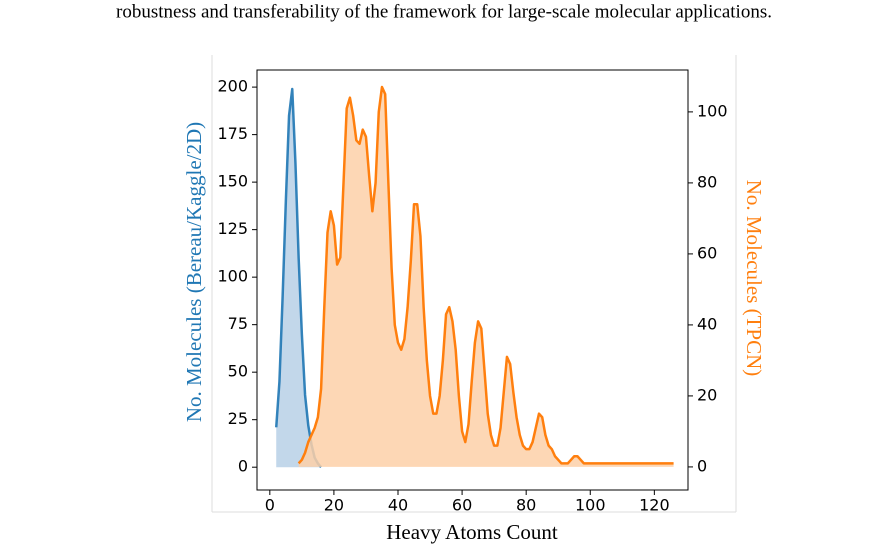 The height and width of the screenshot is (557, 888). I want to click on y2-tick-label: 40, so click(707, 323).